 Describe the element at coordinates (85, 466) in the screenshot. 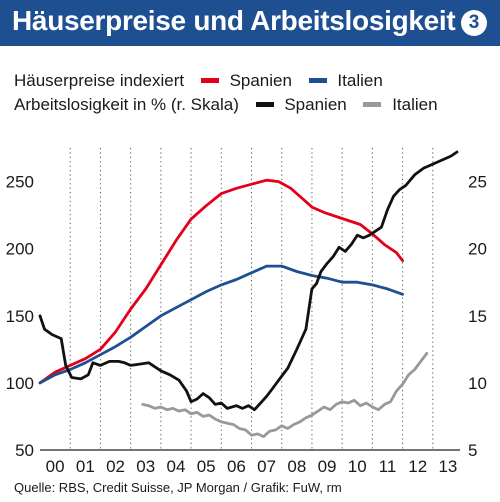

I see `x-axis-tick-label: 01` at that location.